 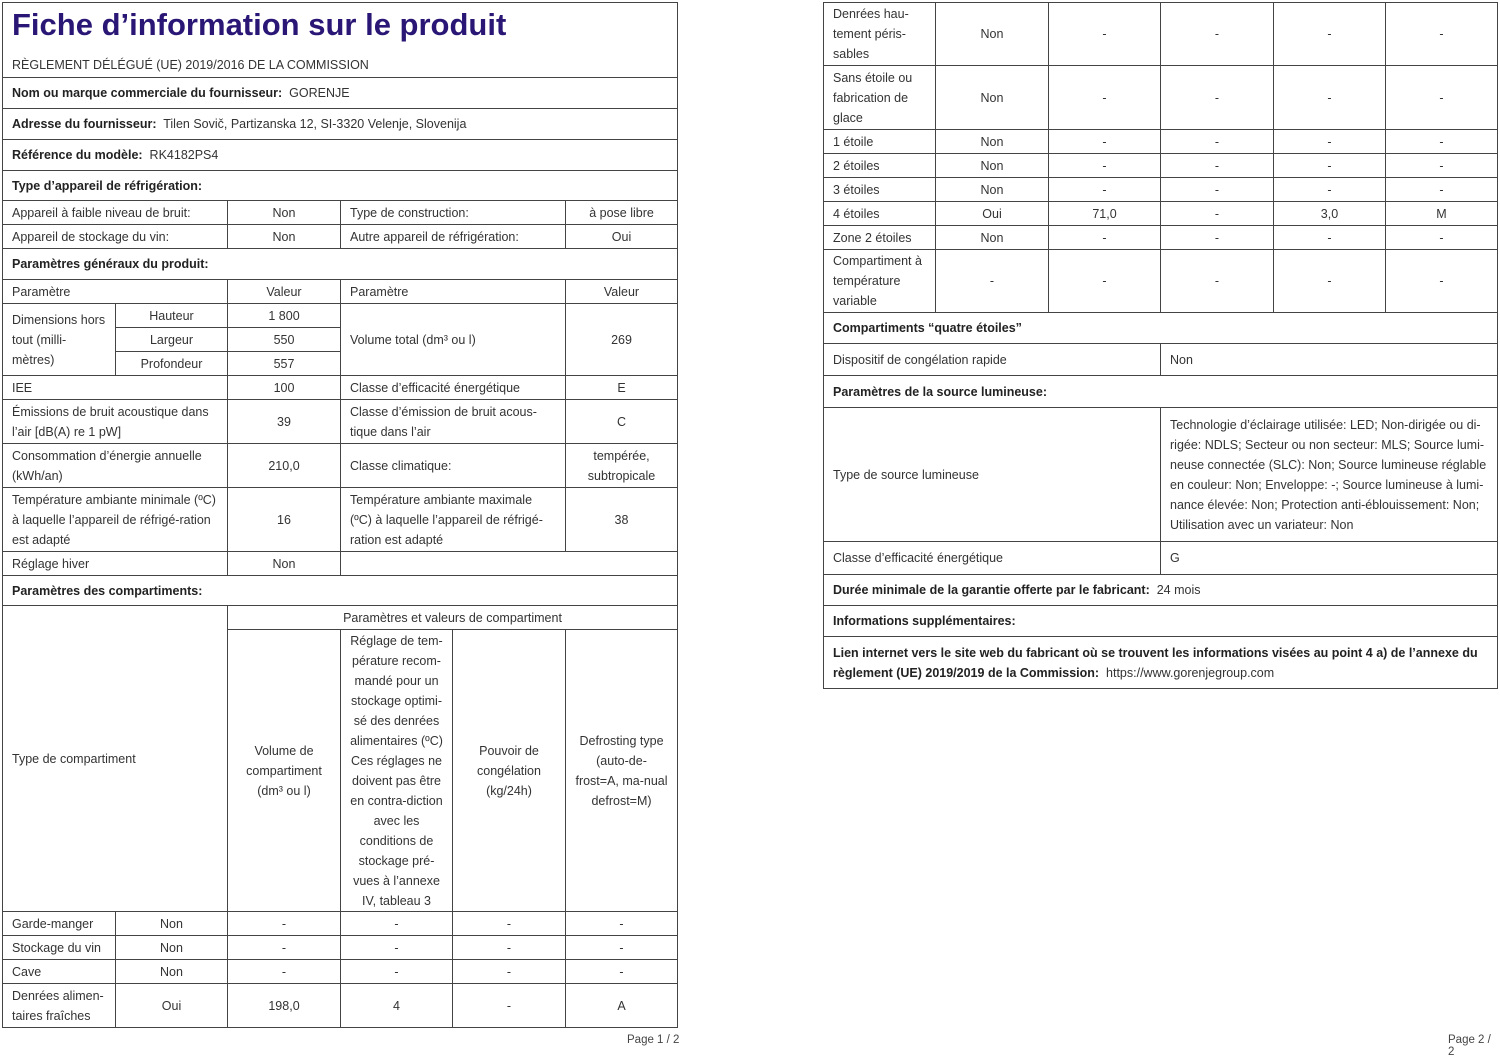 What do you see at coordinates (284, 519) in the screenshot?
I see `cell: 16` at bounding box center [284, 519].